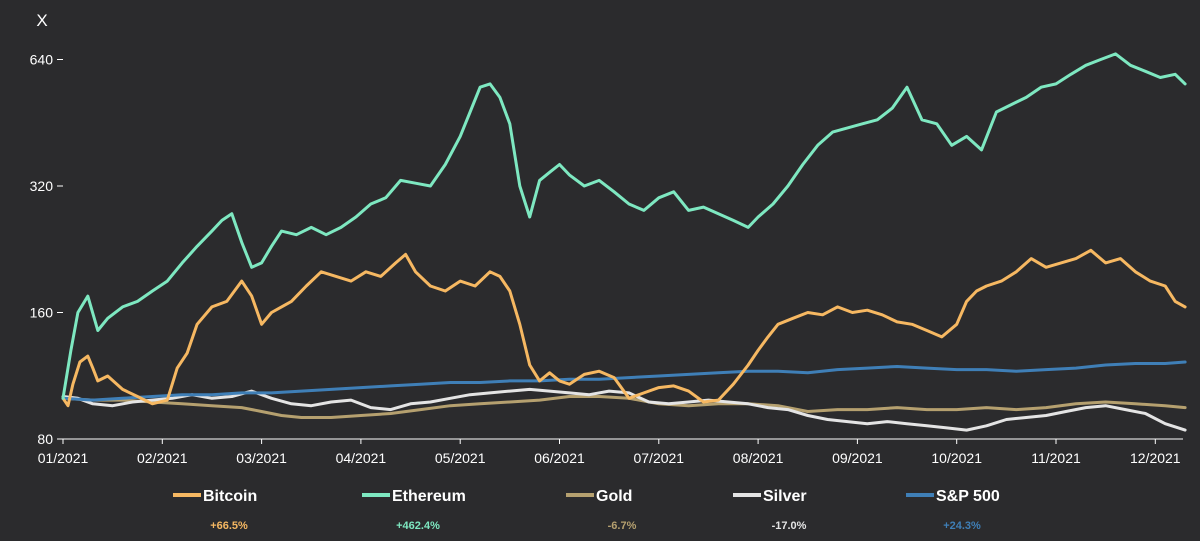 This screenshot has width=1200, height=541. What do you see at coordinates (460, 458) in the screenshot?
I see `x-tick-label: 05/2021` at bounding box center [460, 458].